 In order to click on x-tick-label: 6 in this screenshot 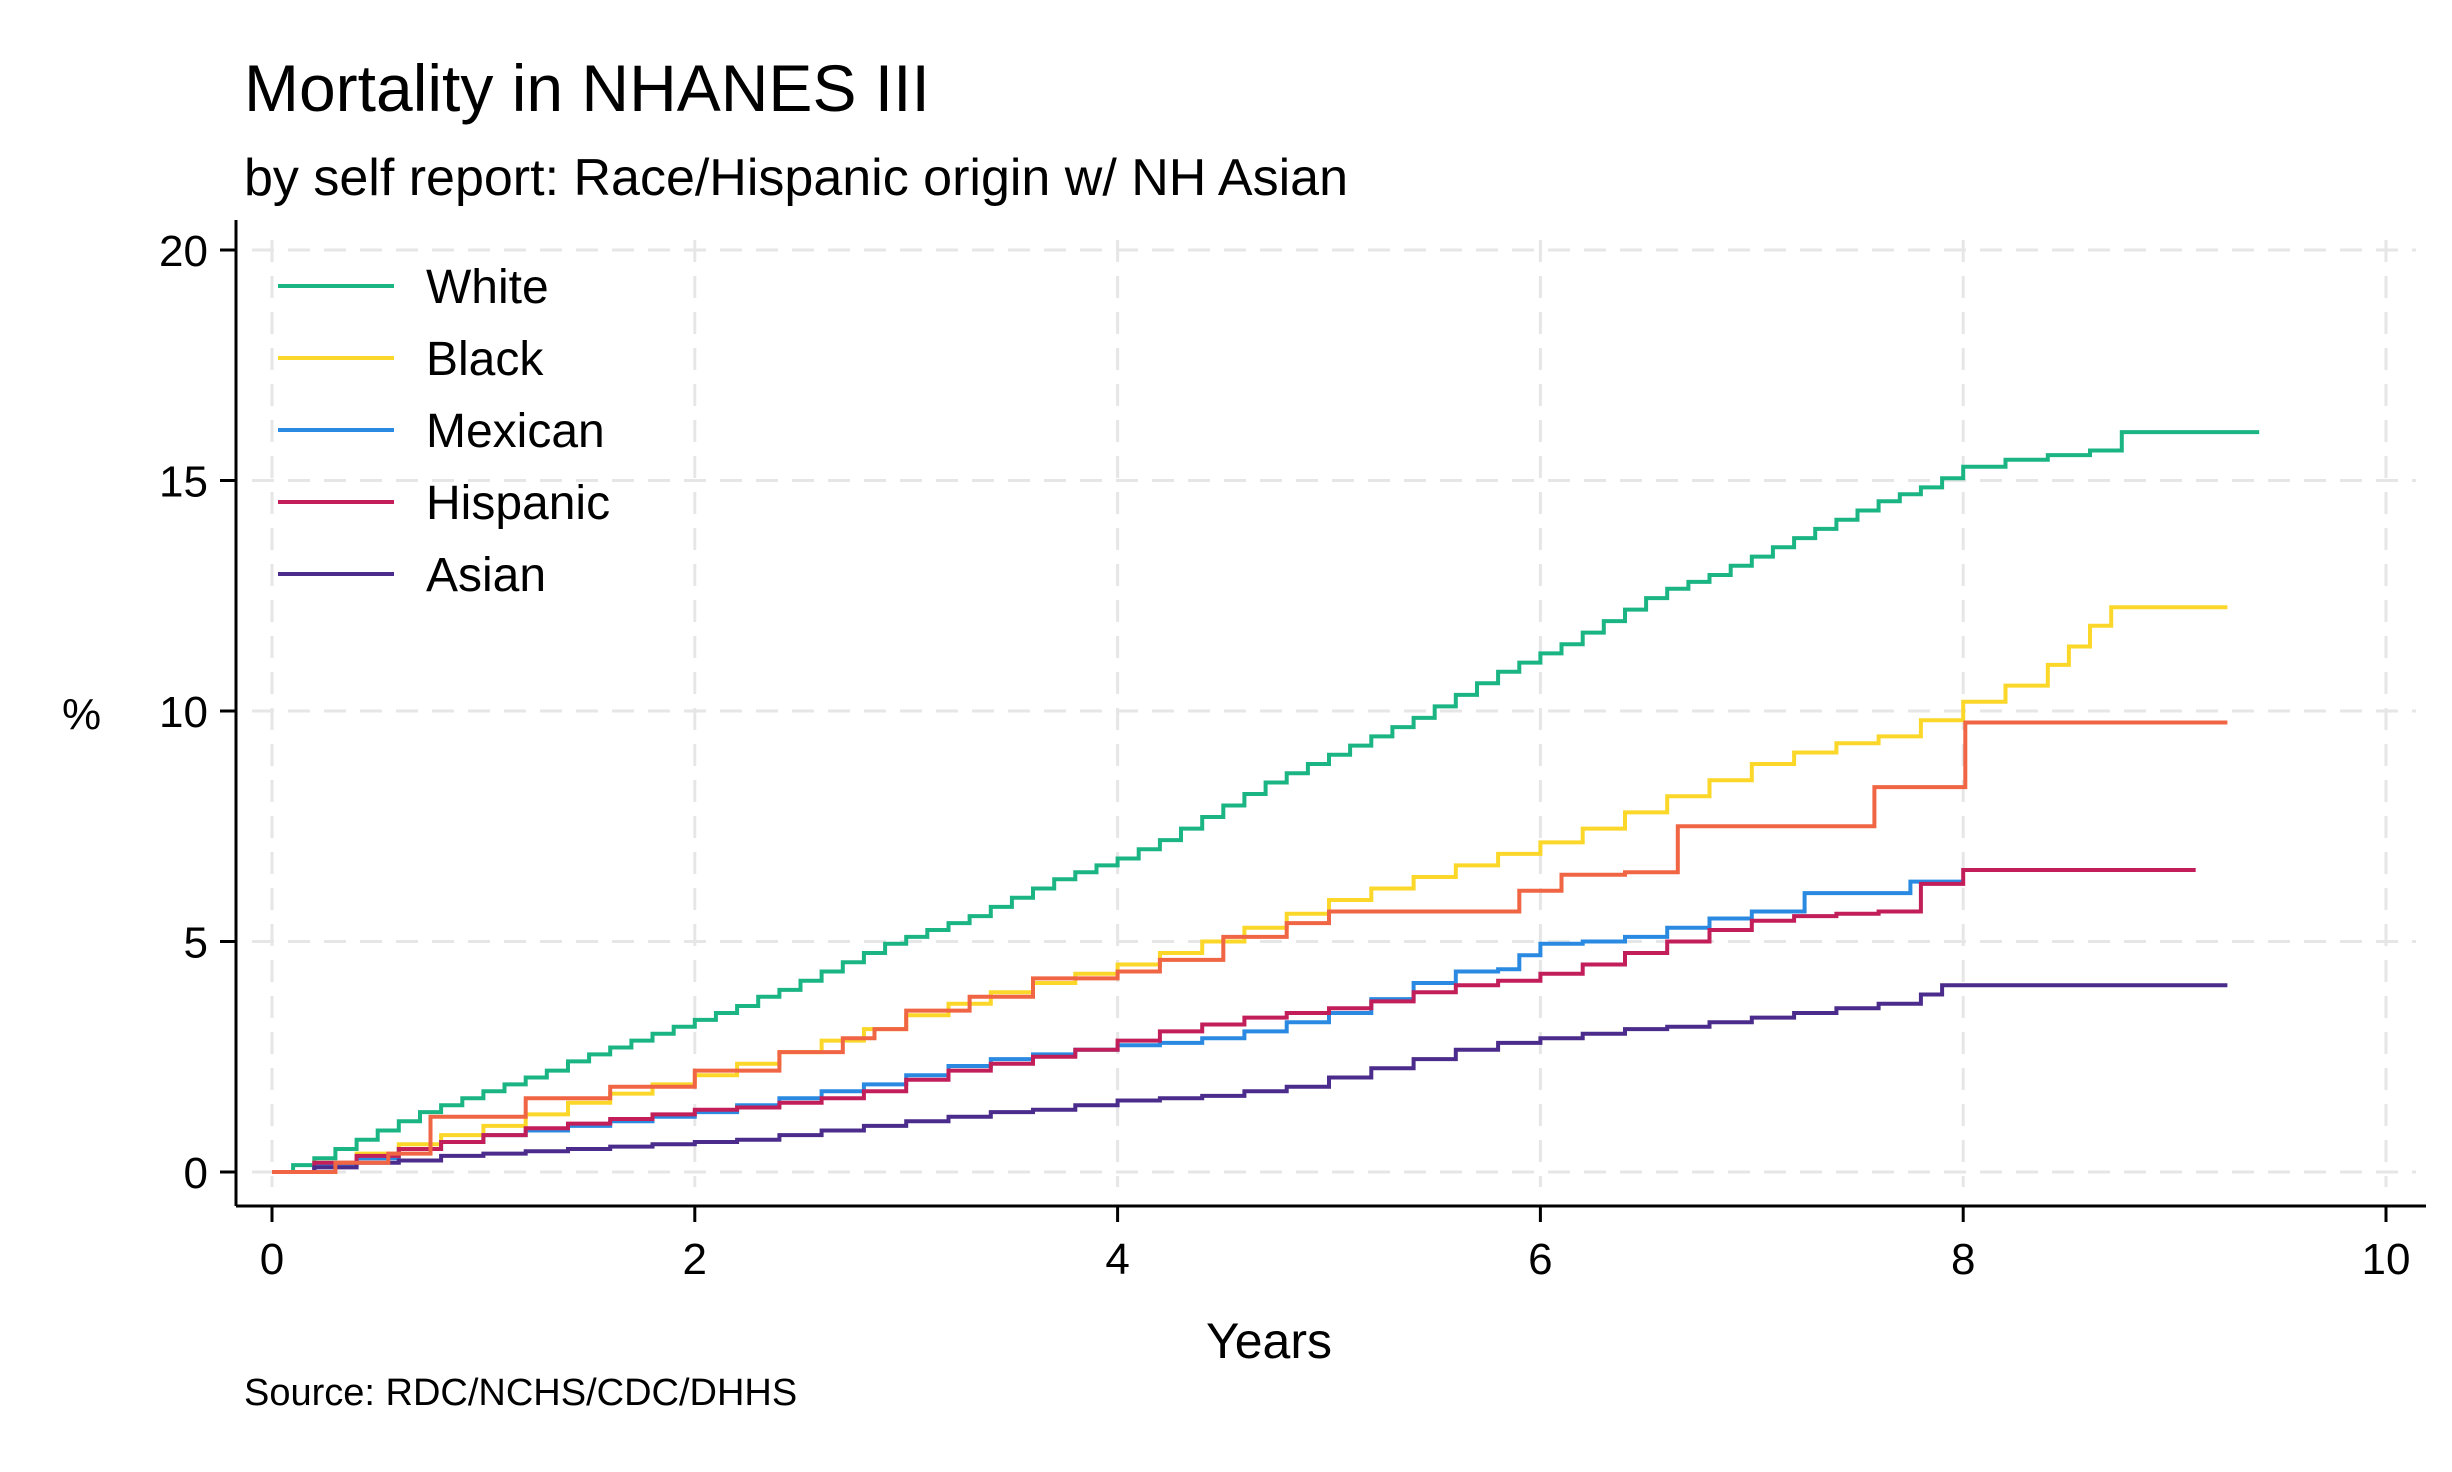, I will do `click(1540, 1259)`.